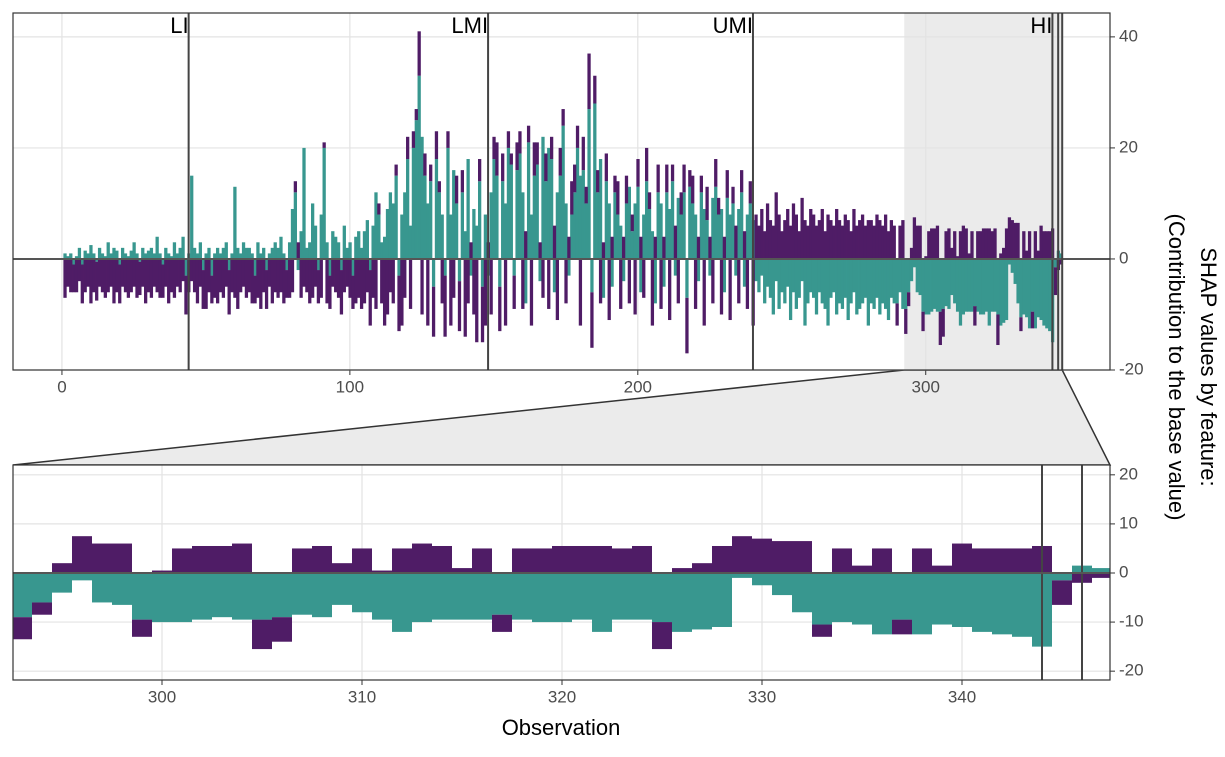 This screenshot has width=1225, height=757. I want to click on region-label: HI, so click(1041, 25).